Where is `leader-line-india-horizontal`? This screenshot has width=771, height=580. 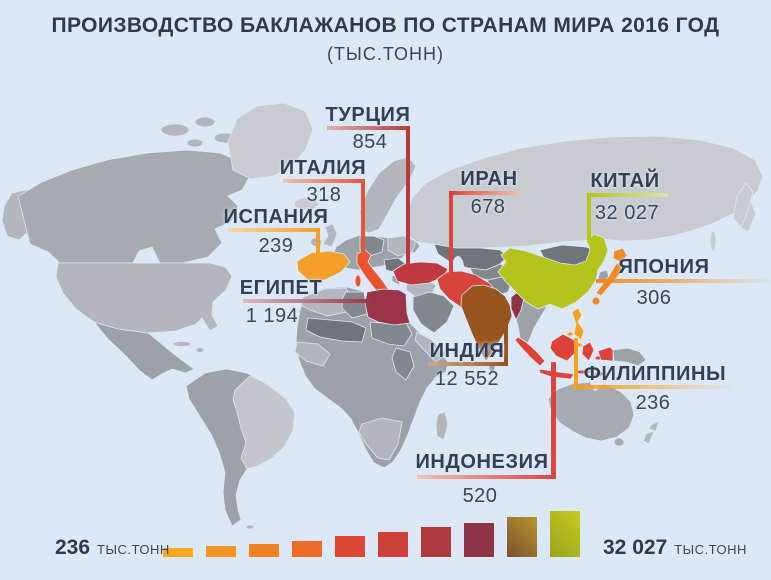 leader-line-india-horizontal is located at coordinates (468, 364).